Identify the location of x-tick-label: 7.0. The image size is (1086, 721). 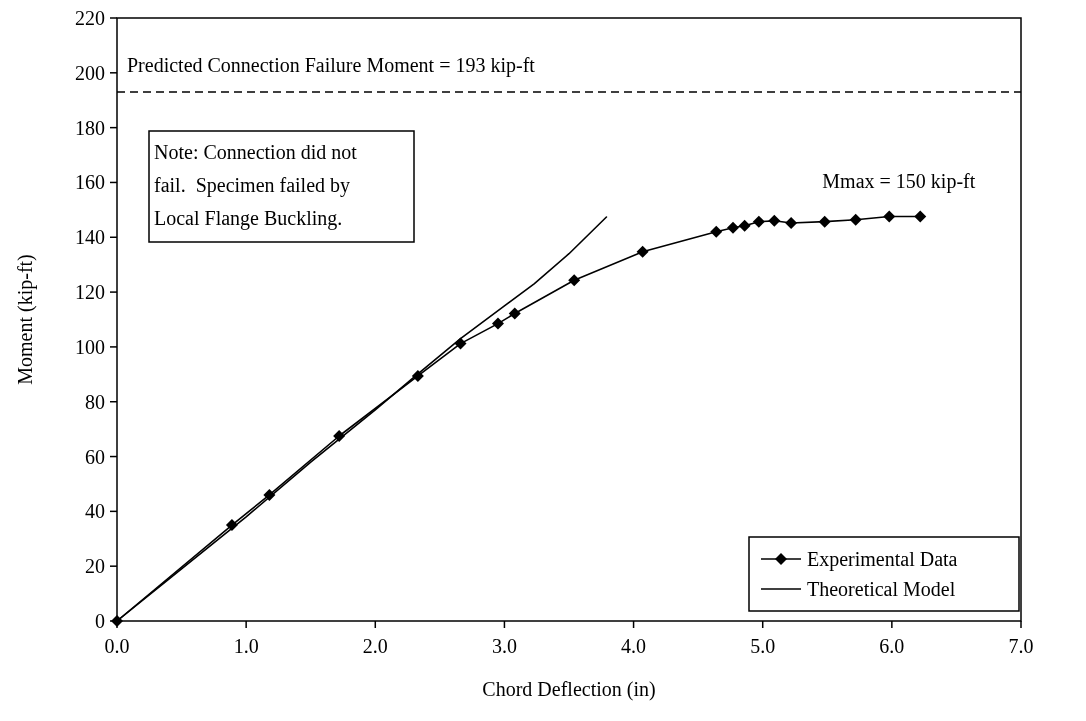
(1021, 646).